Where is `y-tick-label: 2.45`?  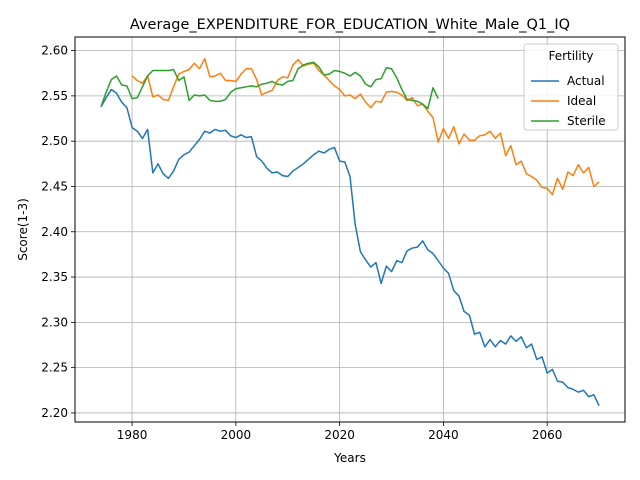 y-tick-label: 2.45 is located at coordinates (54, 186).